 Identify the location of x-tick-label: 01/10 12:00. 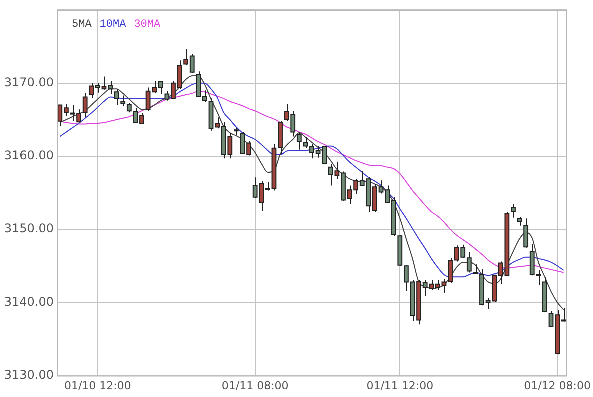
(98, 385).